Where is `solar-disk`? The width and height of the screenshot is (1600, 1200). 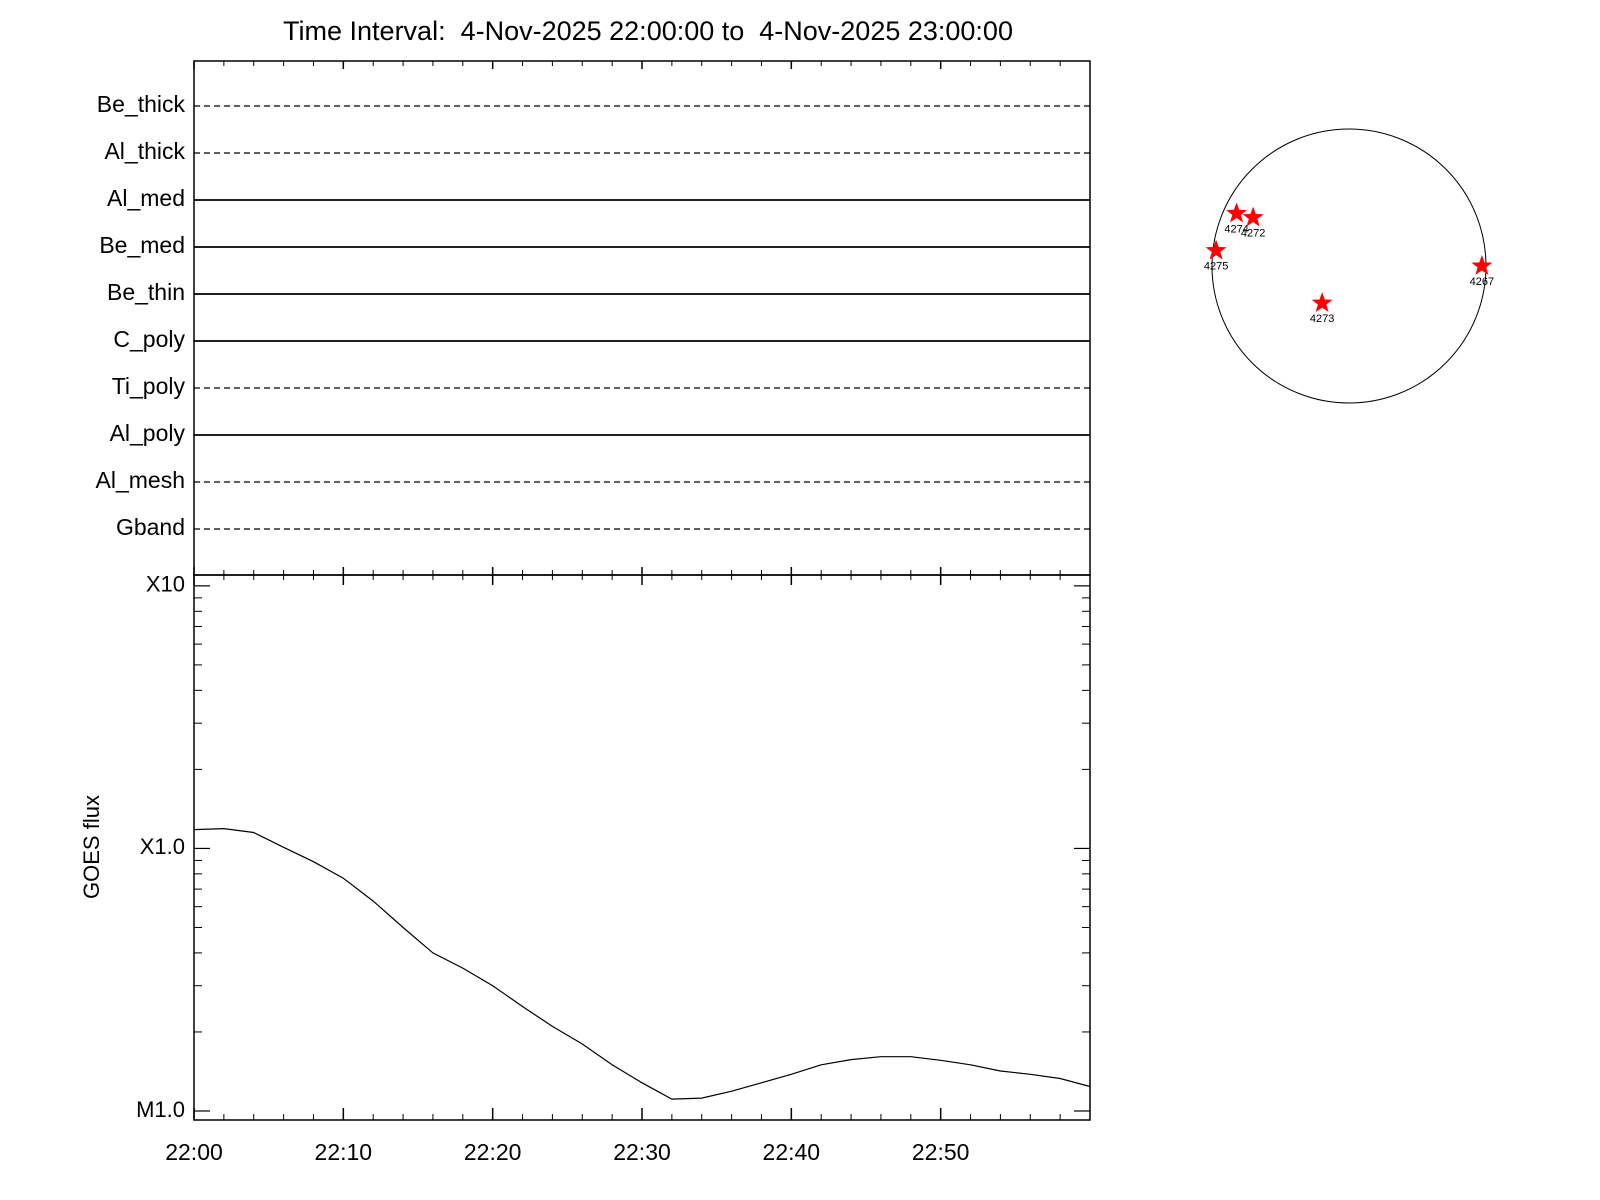 solar-disk is located at coordinates (1349, 266).